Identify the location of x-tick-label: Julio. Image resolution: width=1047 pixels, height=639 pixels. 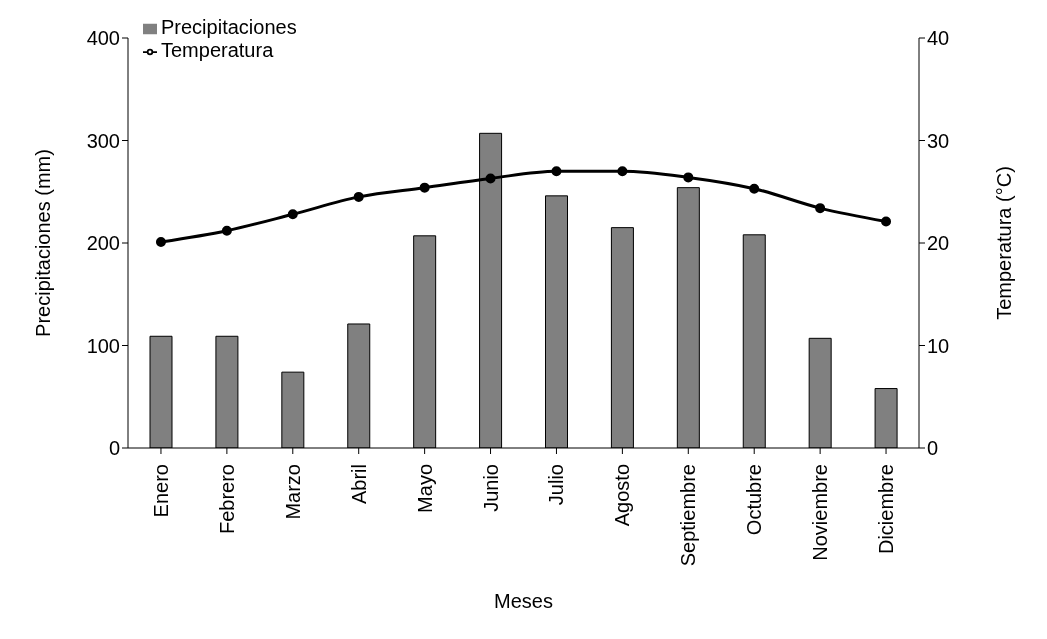
(556, 485).